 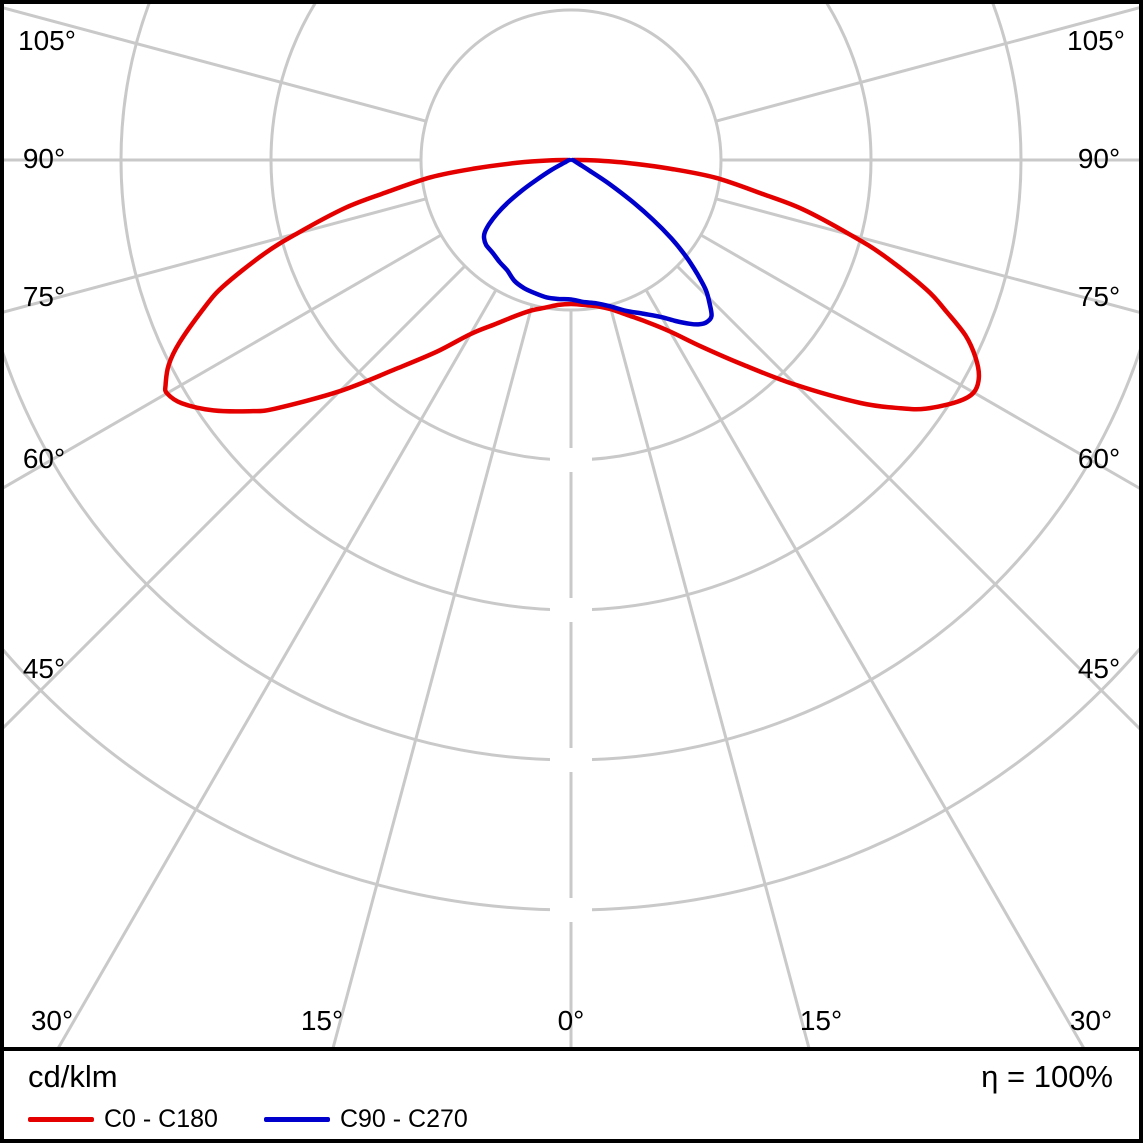 What do you see at coordinates (571, 1093) in the screenshot?
I see `footer: cd/klm η = 100% C0 - C180 C90 - C270` at bounding box center [571, 1093].